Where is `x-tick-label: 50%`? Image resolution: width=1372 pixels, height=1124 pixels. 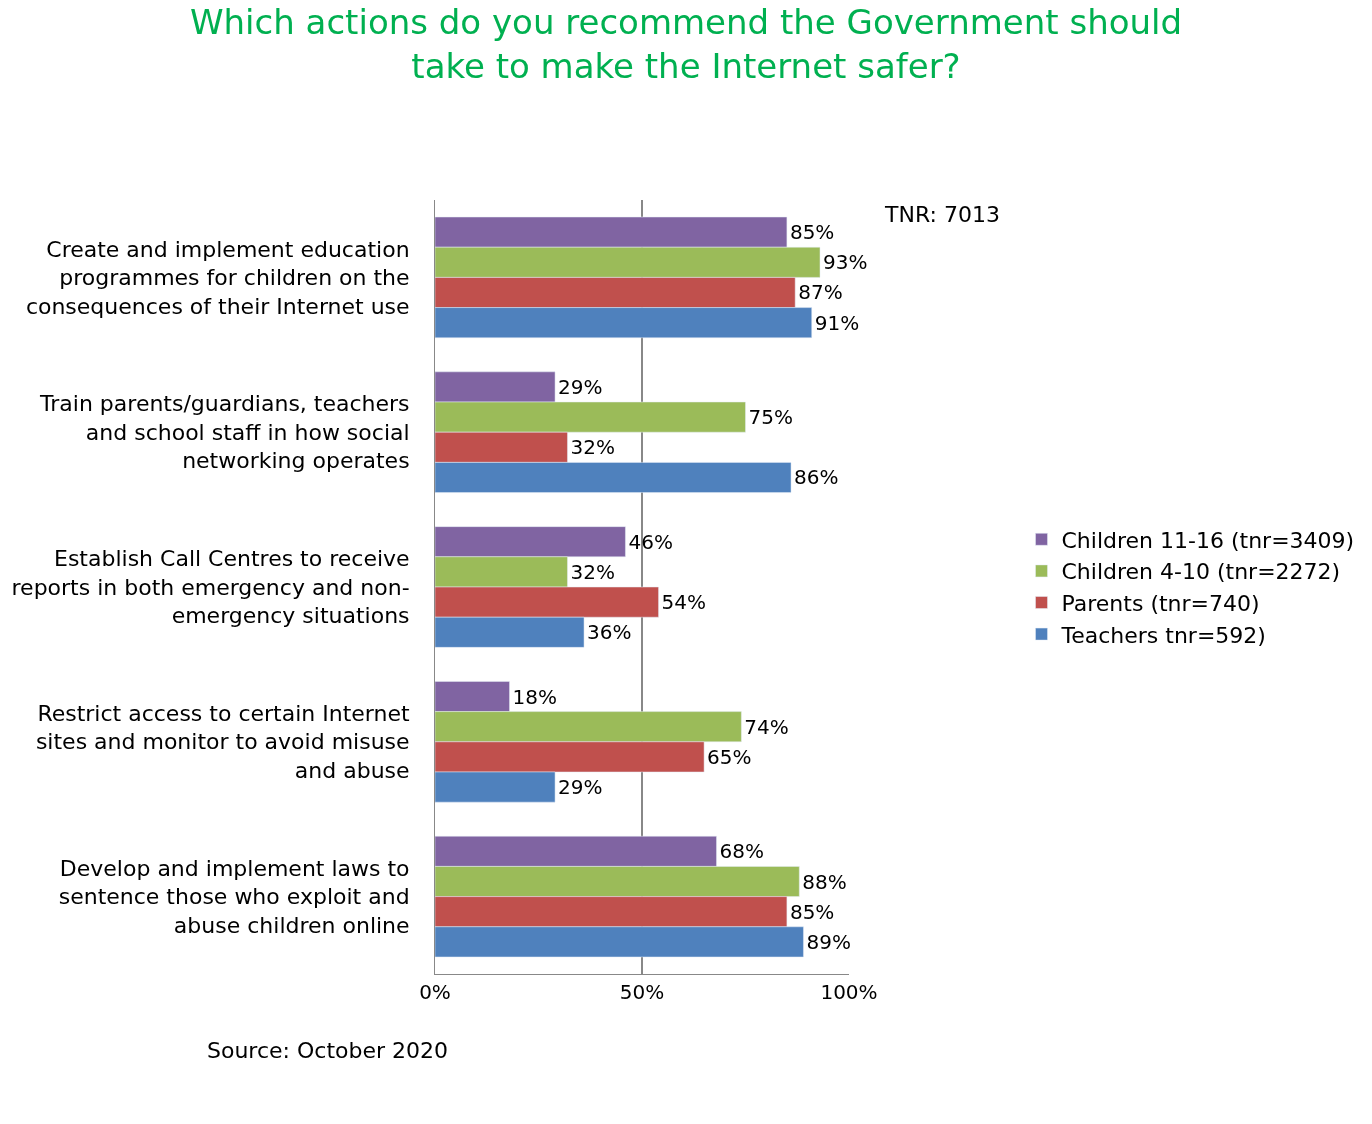
x-tick-label: 50% is located at coordinates (642, 992).